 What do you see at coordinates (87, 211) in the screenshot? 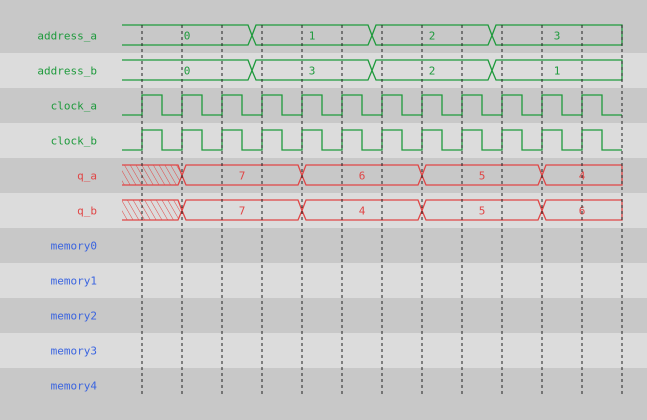
I see `signal-label: q_b` at bounding box center [87, 211].